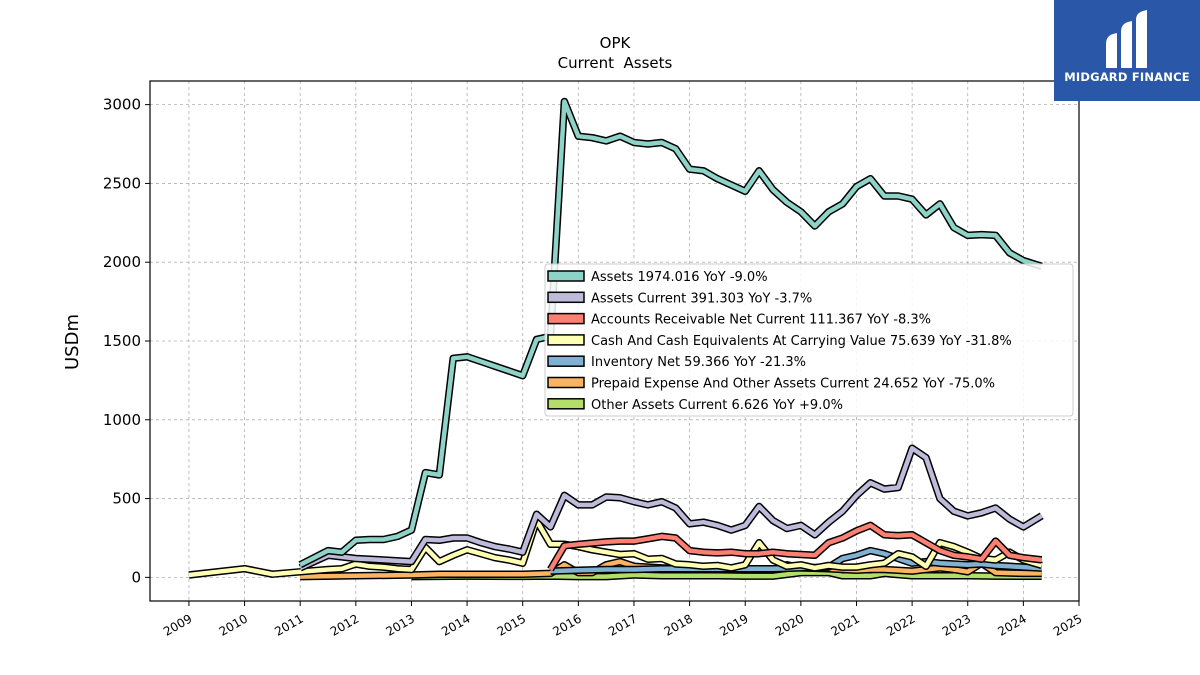 The height and width of the screenshot is (675, 1200). I want to click on x-tick-label: 2012, so click(344, 624).